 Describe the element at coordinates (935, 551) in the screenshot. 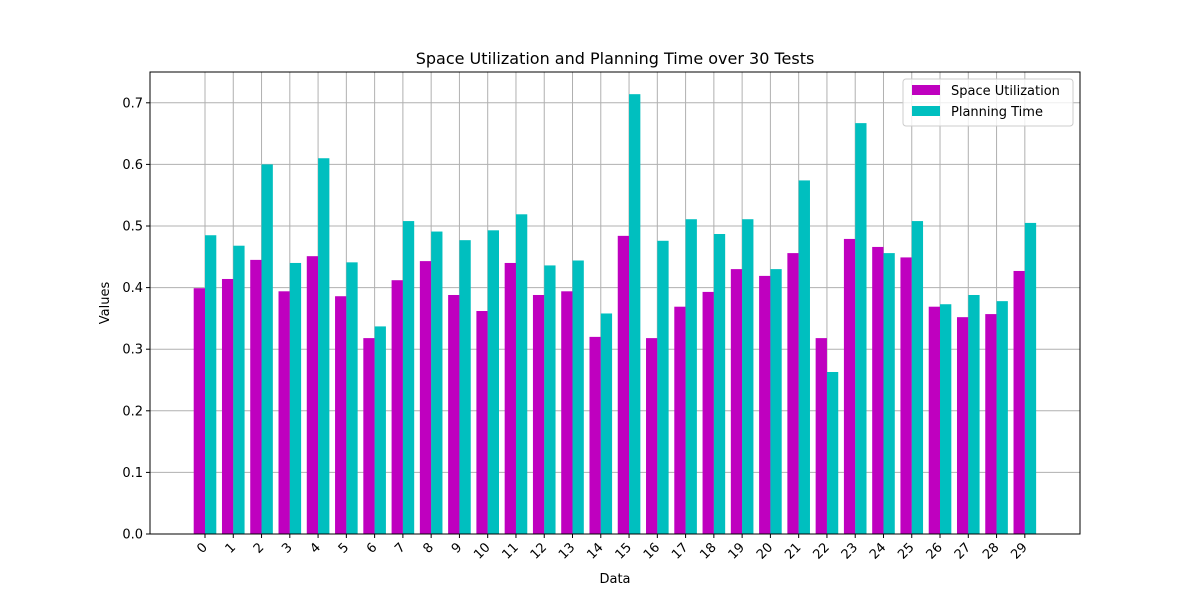

I see `x-tick-label: 26` at that location.